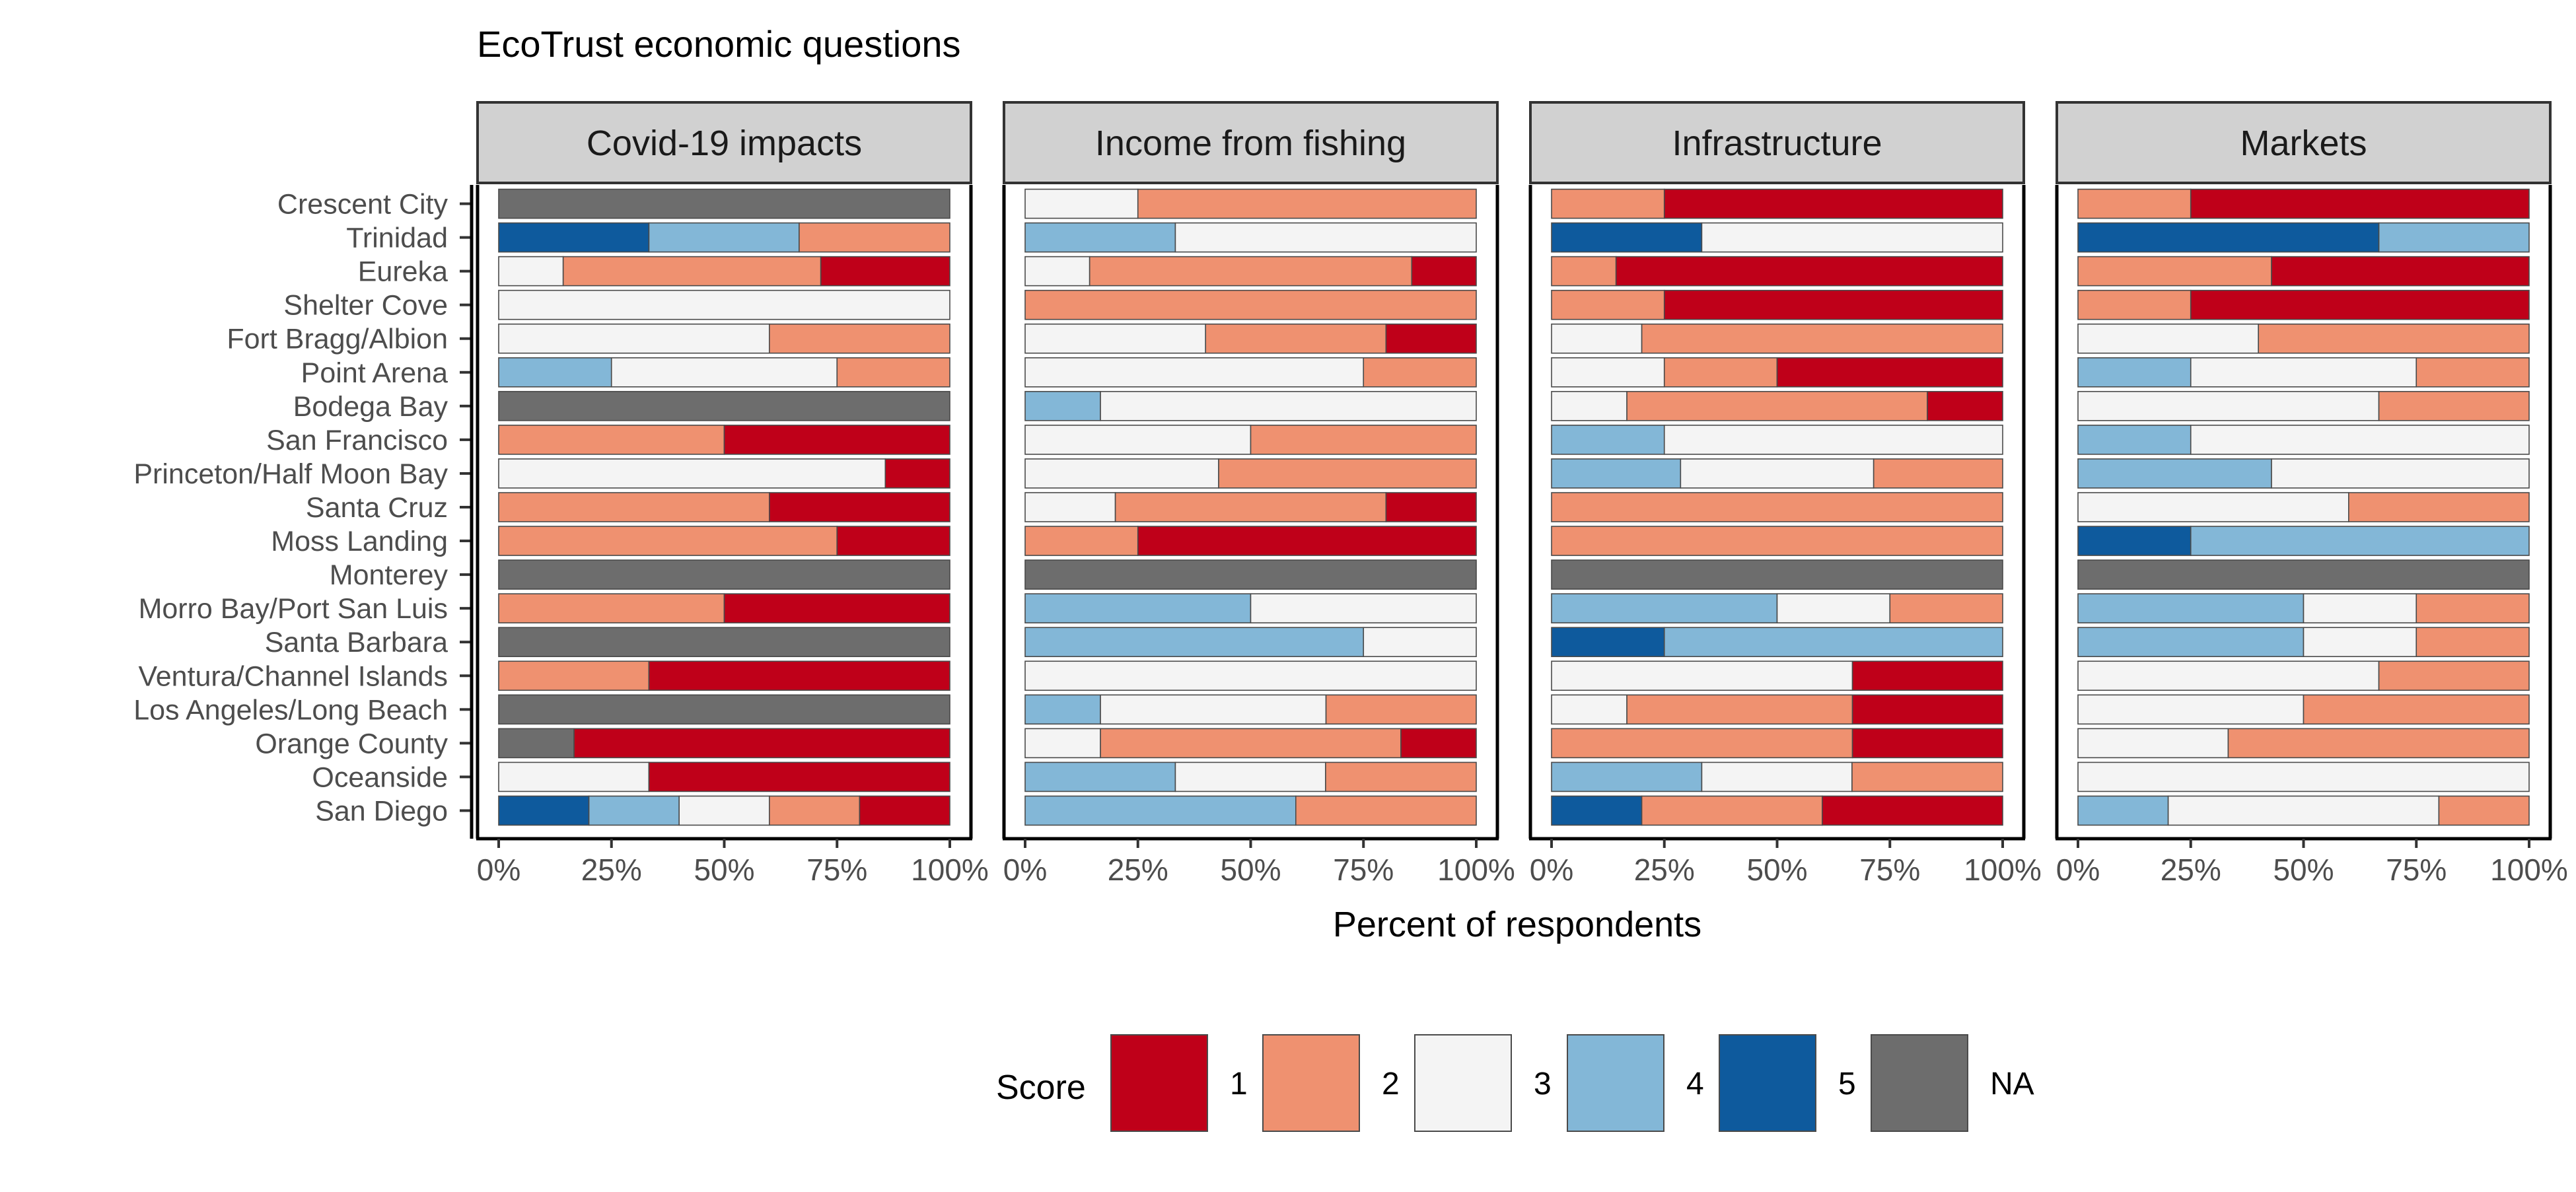  I want to click on y-tick-label: San Francisco, so click(357, 440).